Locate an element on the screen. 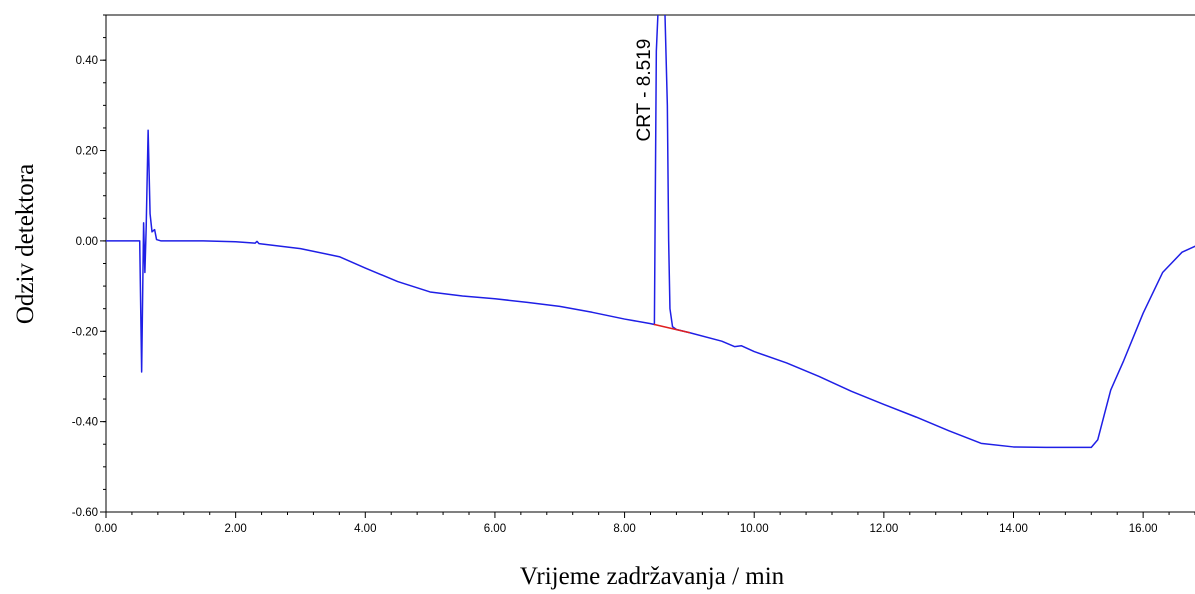 This screenshot has width=1195, height=594. peak-label: CRT - 8.519 is located at coordinates (644, 90).